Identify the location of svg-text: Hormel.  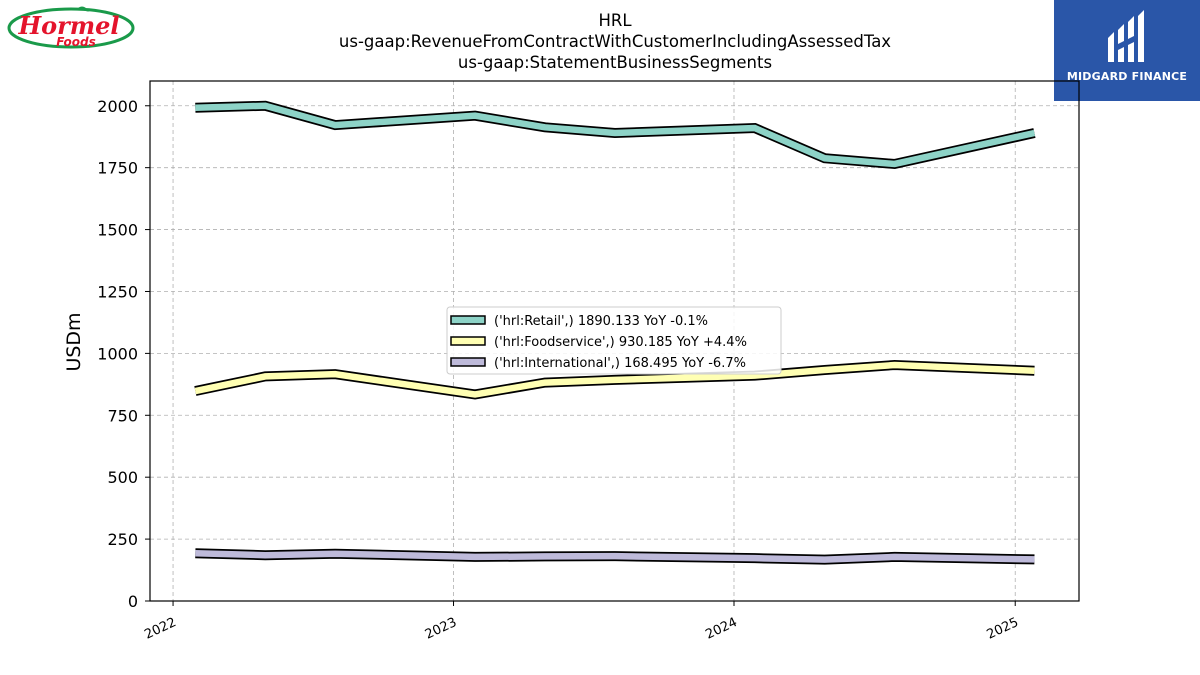
(68, 25).